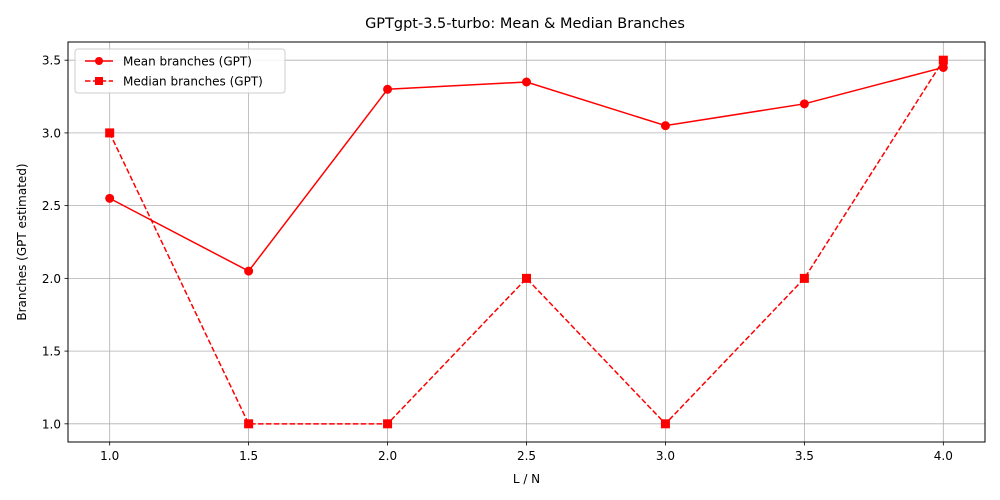  I want to click on x-tick-label: 1.5, so click(248, 456).